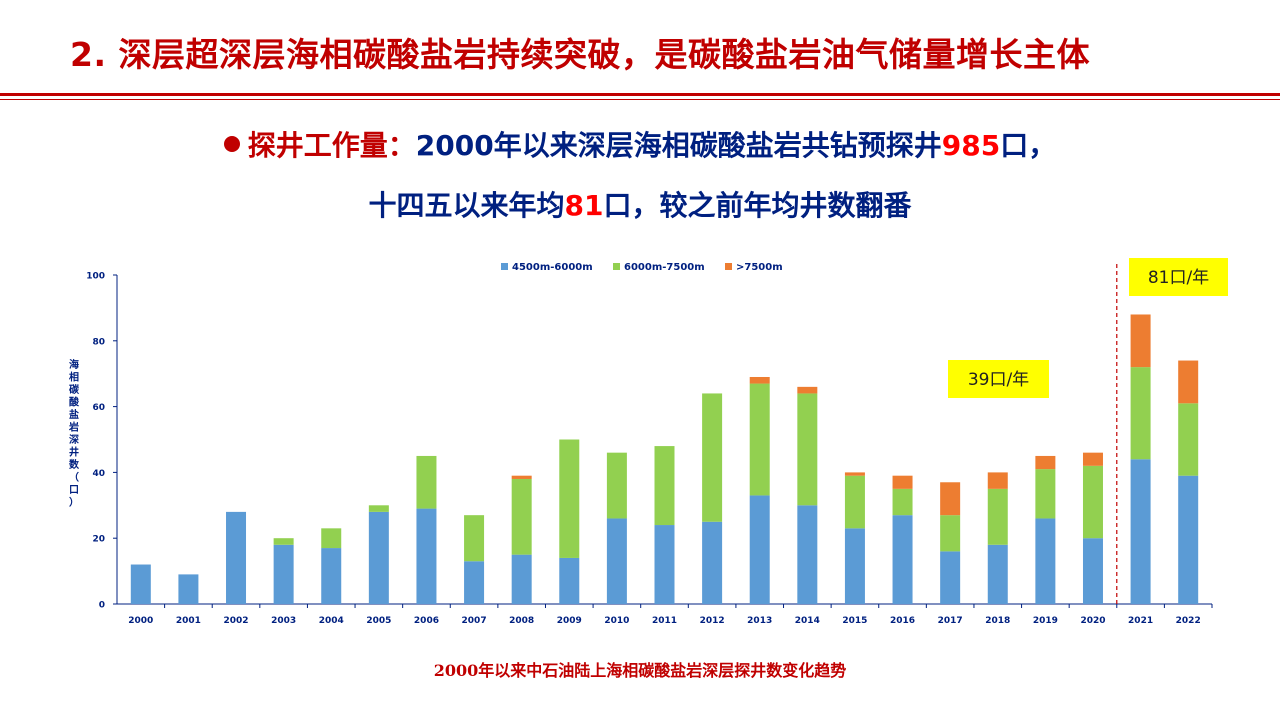 This screenshot has height=720, width=1280. What do you see at coordinates (1045, 621) in the screenshot?
I see `x-tick-label: 2019` at bounding box center [1045, 621].